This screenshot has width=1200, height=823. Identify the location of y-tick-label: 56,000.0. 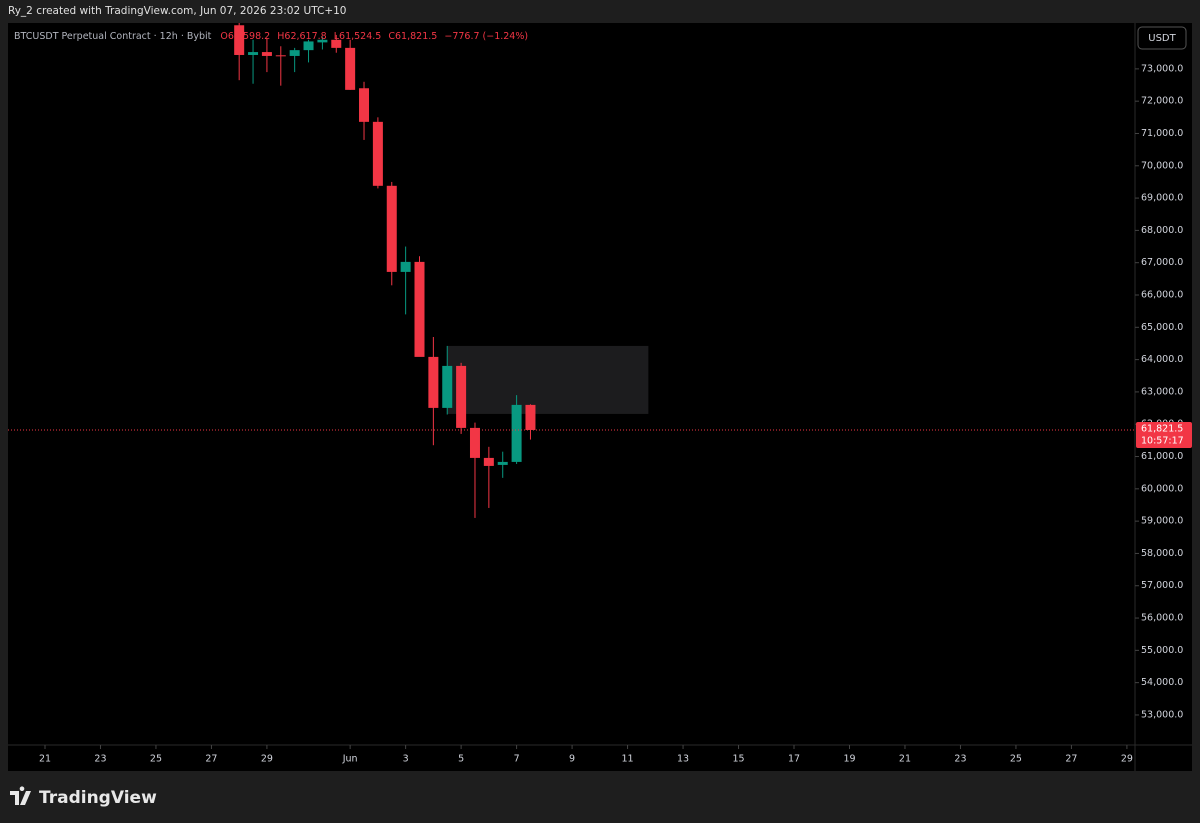
(1162, 618).